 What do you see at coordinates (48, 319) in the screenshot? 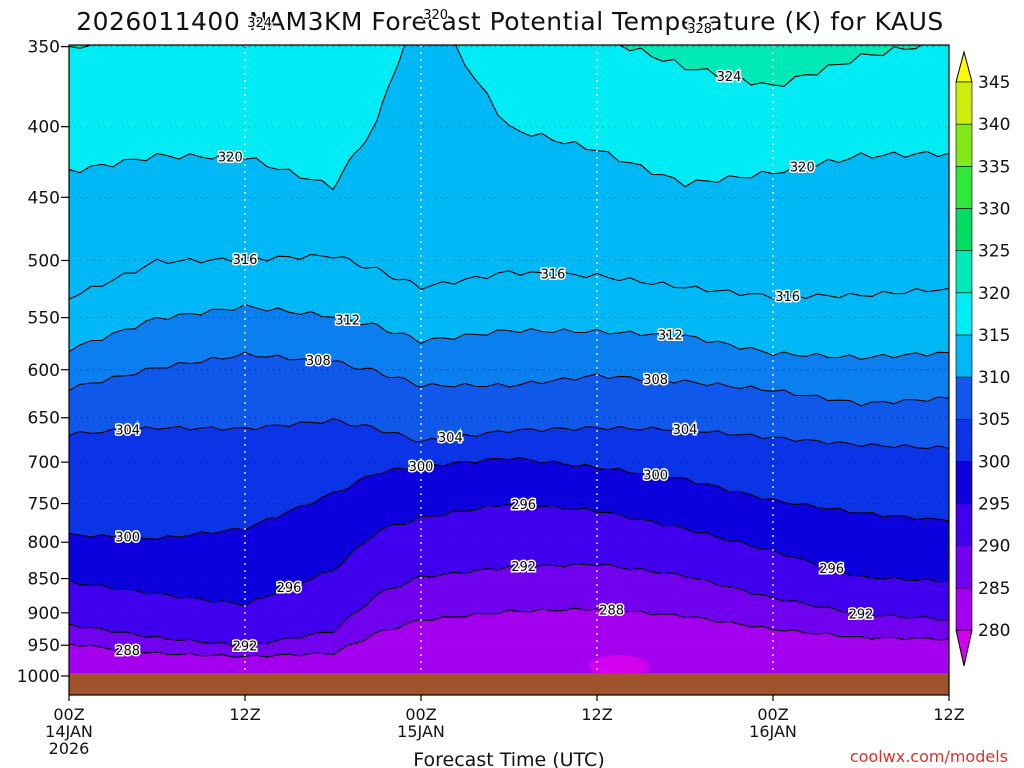
I see `y-tick-550: 550` at bounding box center [48, 319].